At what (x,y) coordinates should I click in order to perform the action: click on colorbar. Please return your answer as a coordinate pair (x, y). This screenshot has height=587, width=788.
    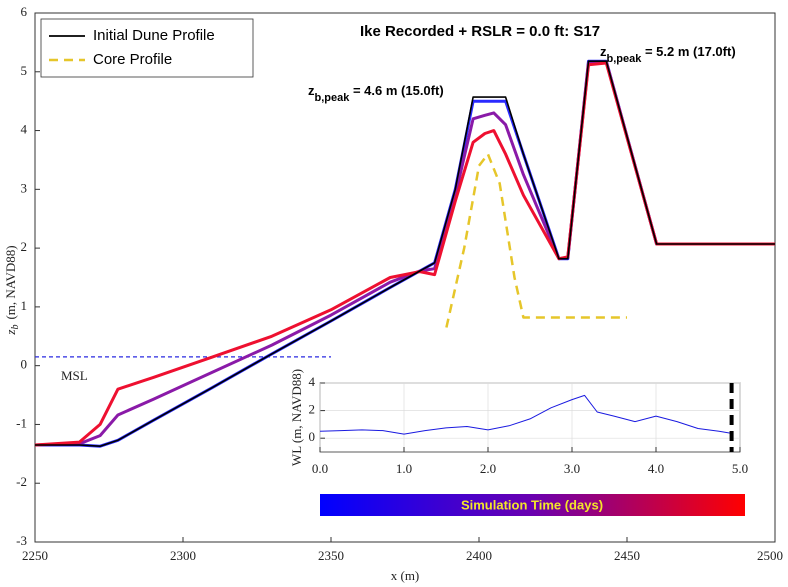
    Looking at the image, I should click on (532, 505).